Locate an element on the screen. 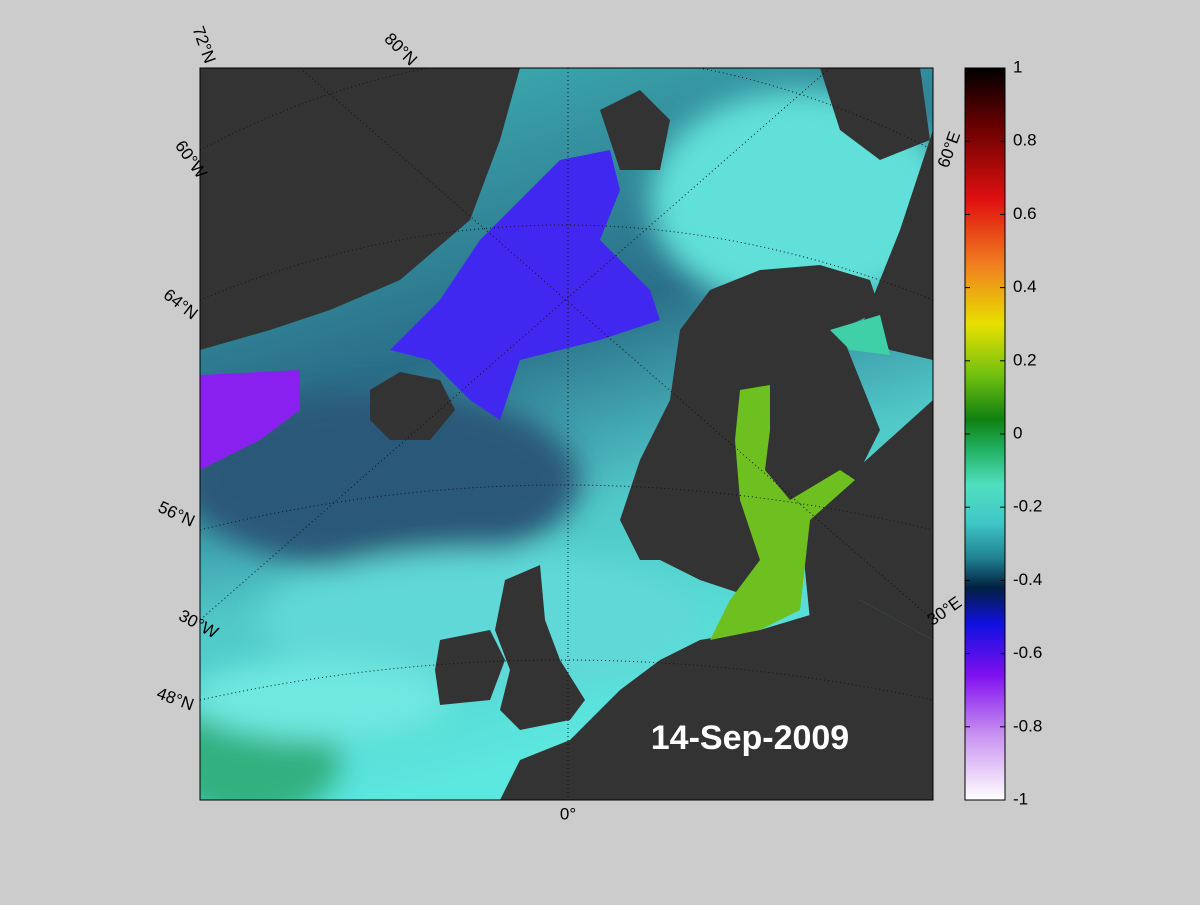 Image resolution: width=1200 pixels, height=905 pixels. colorbar-tick-label: -0.4 is located at coordinates (1027, 579).